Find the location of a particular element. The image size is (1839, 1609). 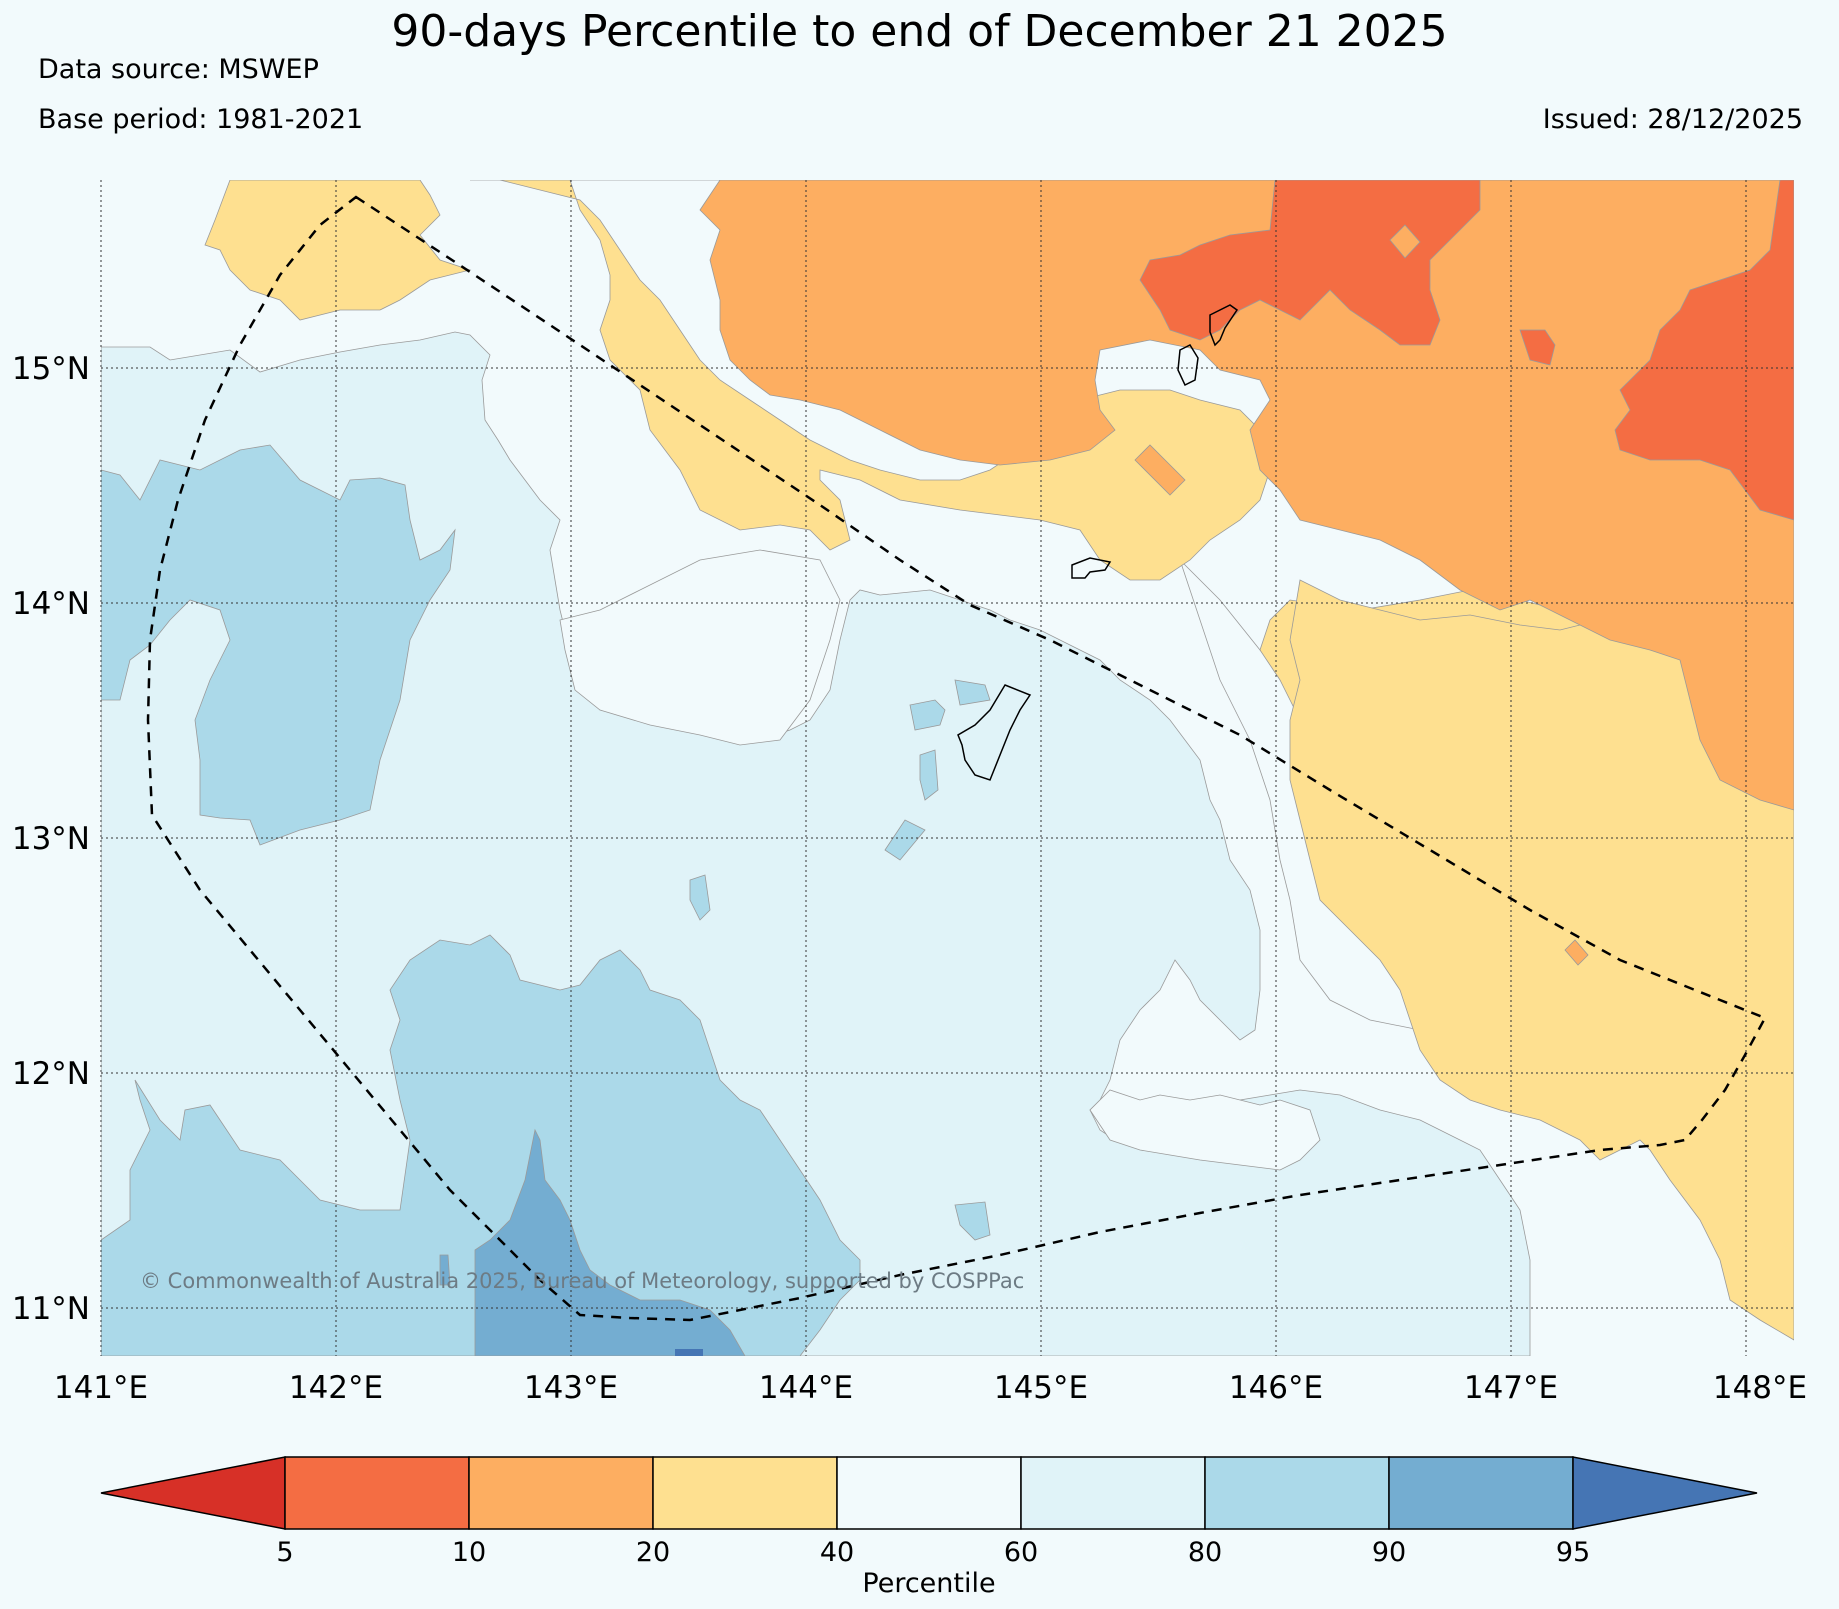

region-20-40-center is located at coordinates (885, 380).